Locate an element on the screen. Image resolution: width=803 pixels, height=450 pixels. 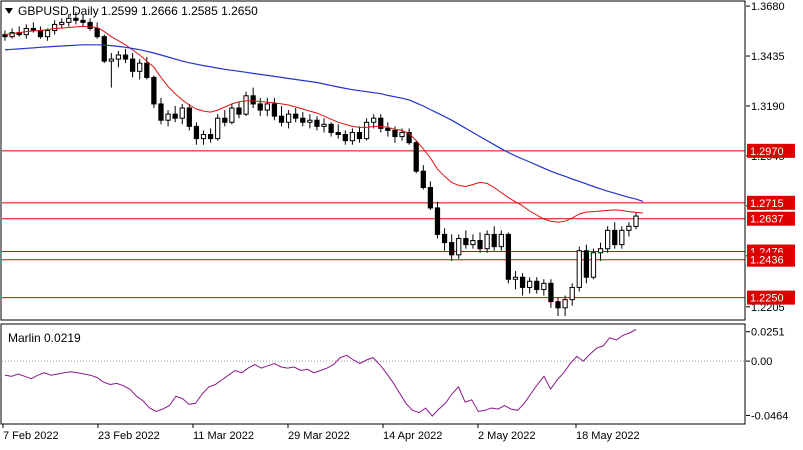
symbol-menu-triangle-icon is located at coordinates (9, 11).